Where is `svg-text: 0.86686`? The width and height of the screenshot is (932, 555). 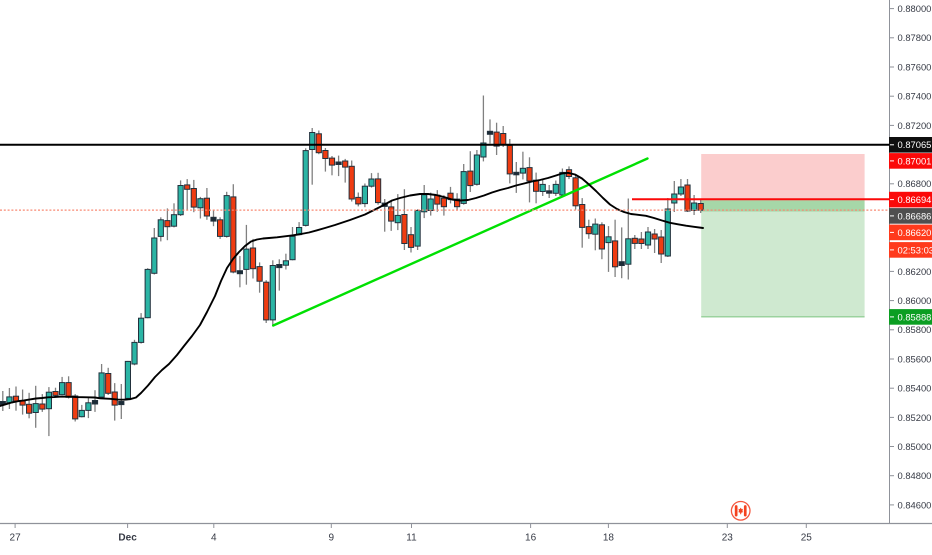
svg-text: 0.86686 is located at coordinates (915, 215).